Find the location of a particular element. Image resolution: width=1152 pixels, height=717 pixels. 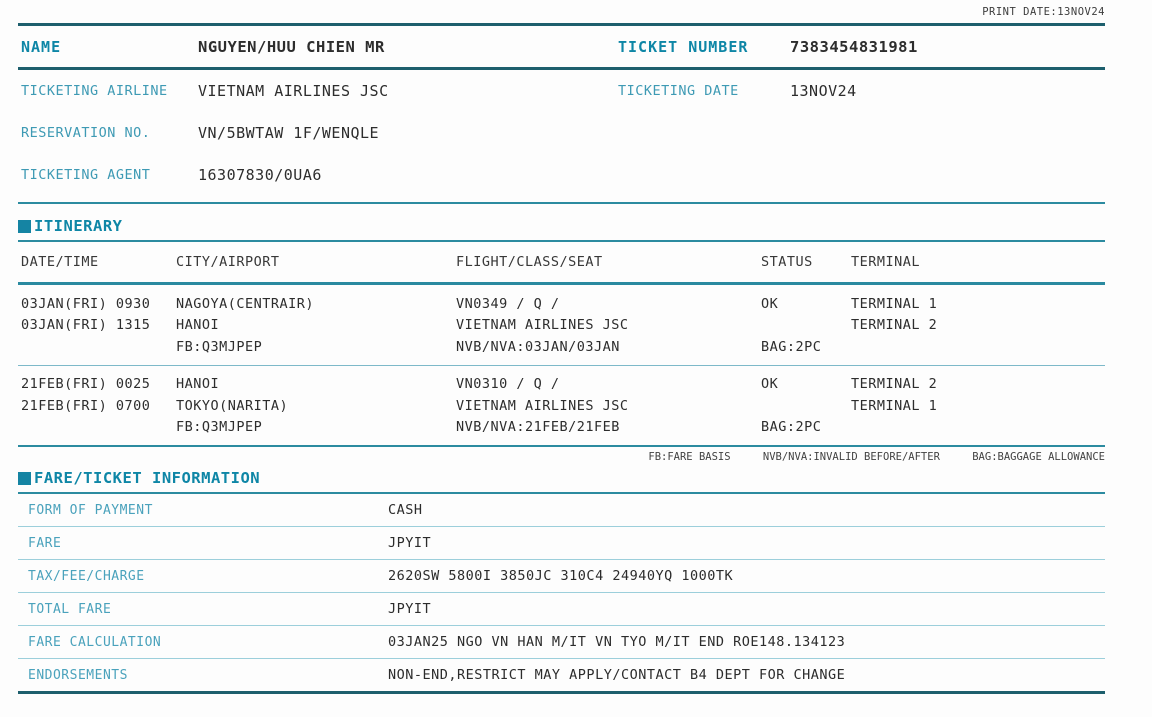

segment-line: FB:Q3MJPEP NVB/NVA:03JAN/03JAN BAG:2PC is located at coordinates (563, 347).